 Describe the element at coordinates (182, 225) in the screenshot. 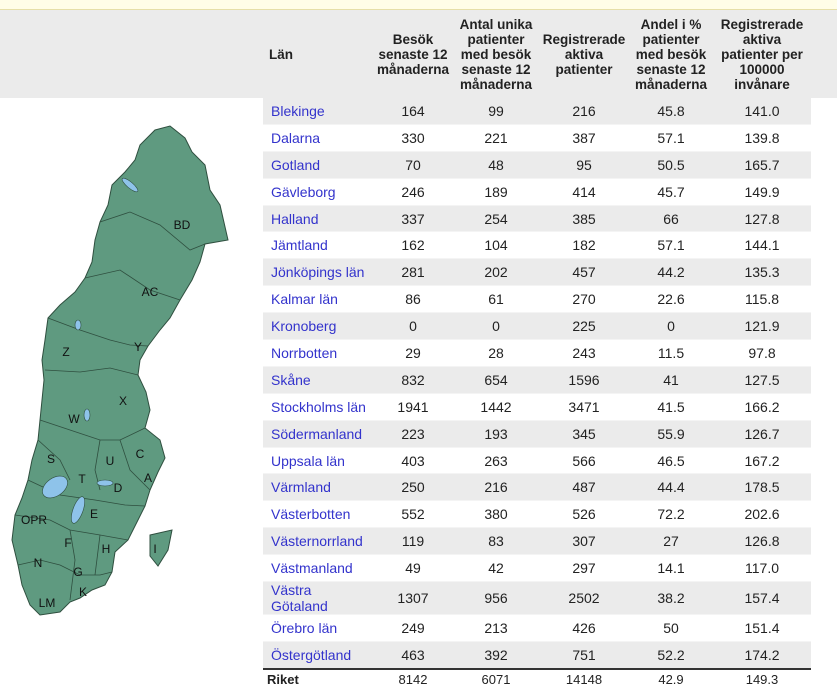

I see `region-code-label: BD` at that location.